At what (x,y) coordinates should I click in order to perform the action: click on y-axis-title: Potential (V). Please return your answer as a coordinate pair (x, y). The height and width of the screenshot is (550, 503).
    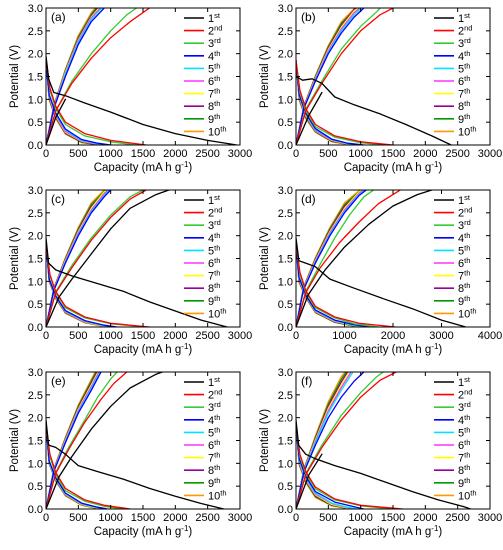
    Looking at the image, I should click on (15, 76).